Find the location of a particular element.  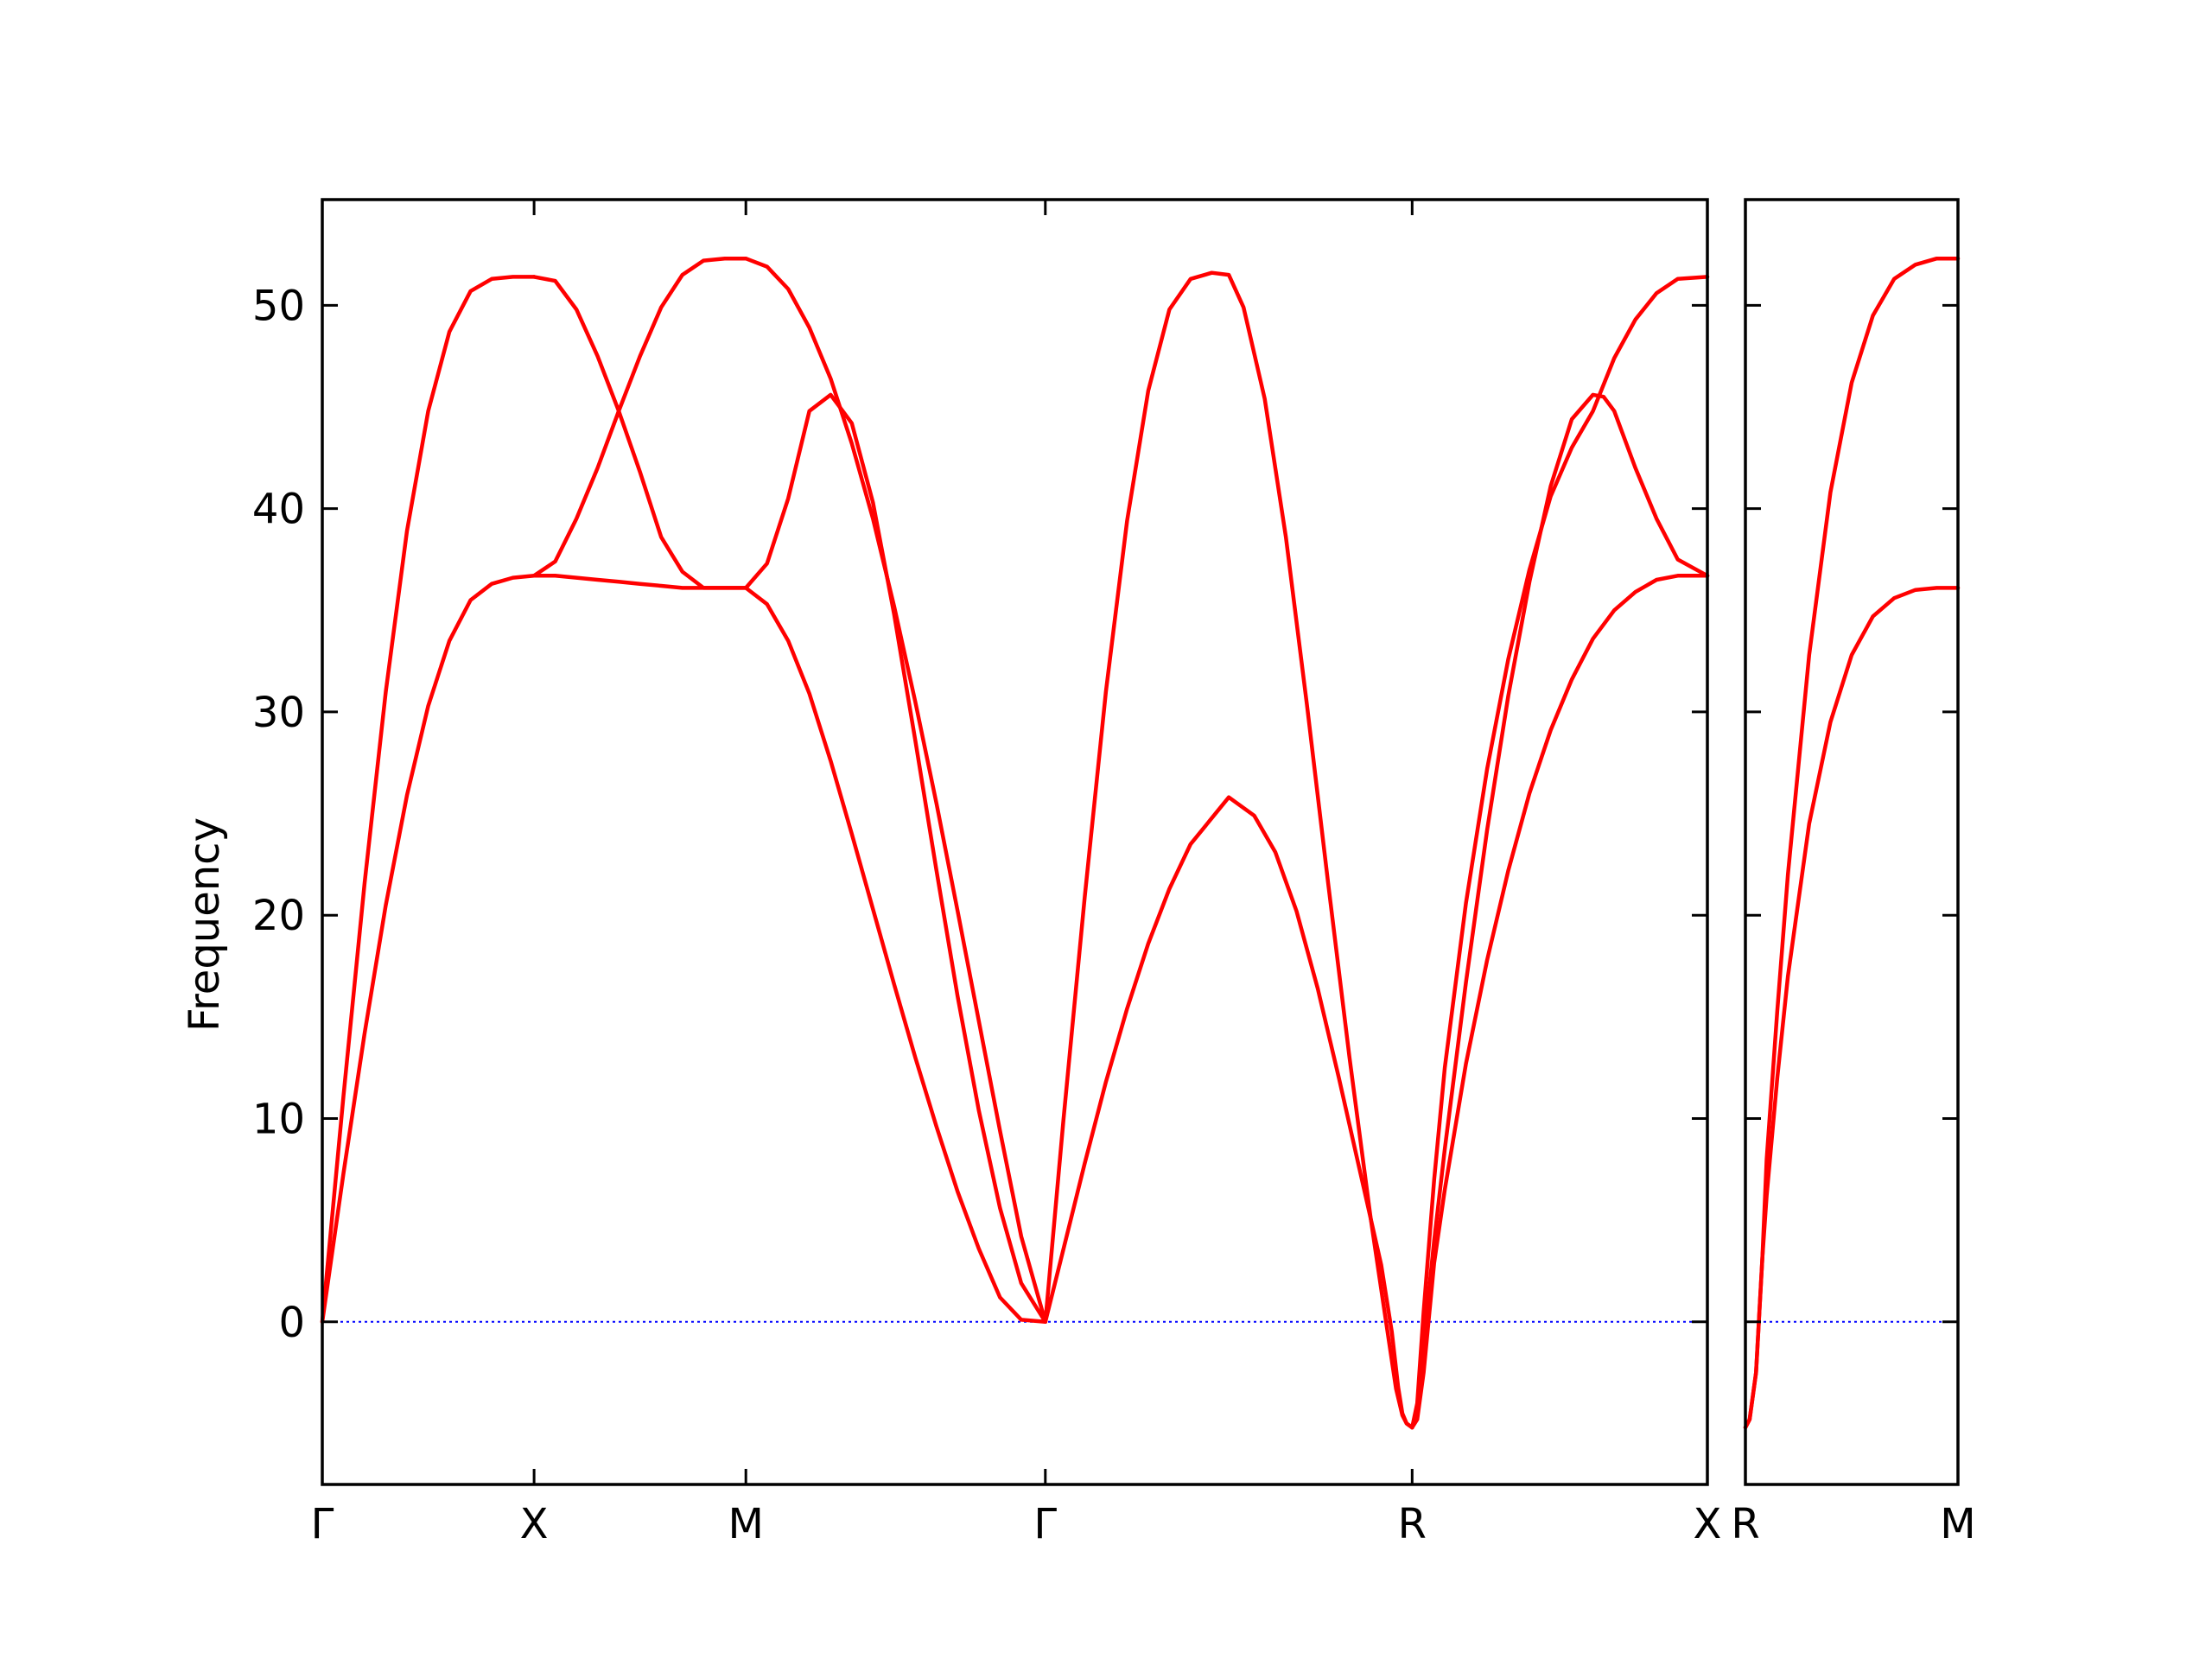

side-panel-frame is located at coordinates (1852, 842).